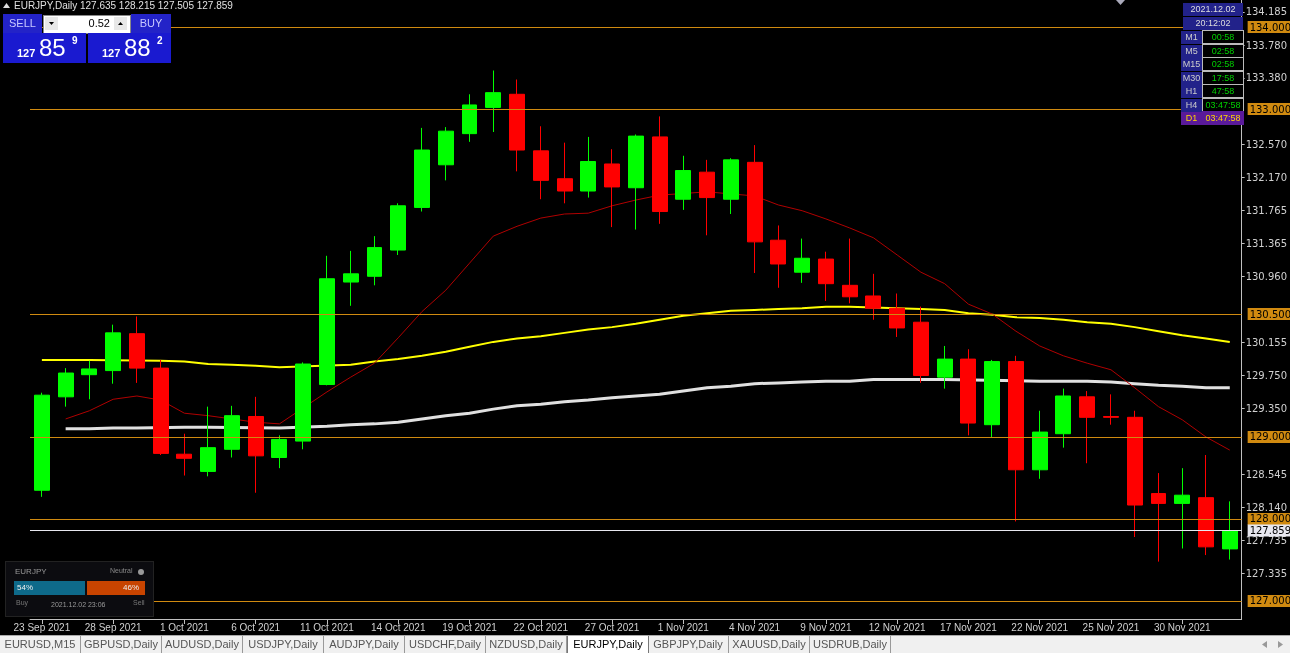 Image resolution: width=1290 pixels, height=653 pixels. What do you see at coordinates (1269, 437) in the screenshot?
I see `ref-line-label: 129.000` at bounding box center [1269, 437].